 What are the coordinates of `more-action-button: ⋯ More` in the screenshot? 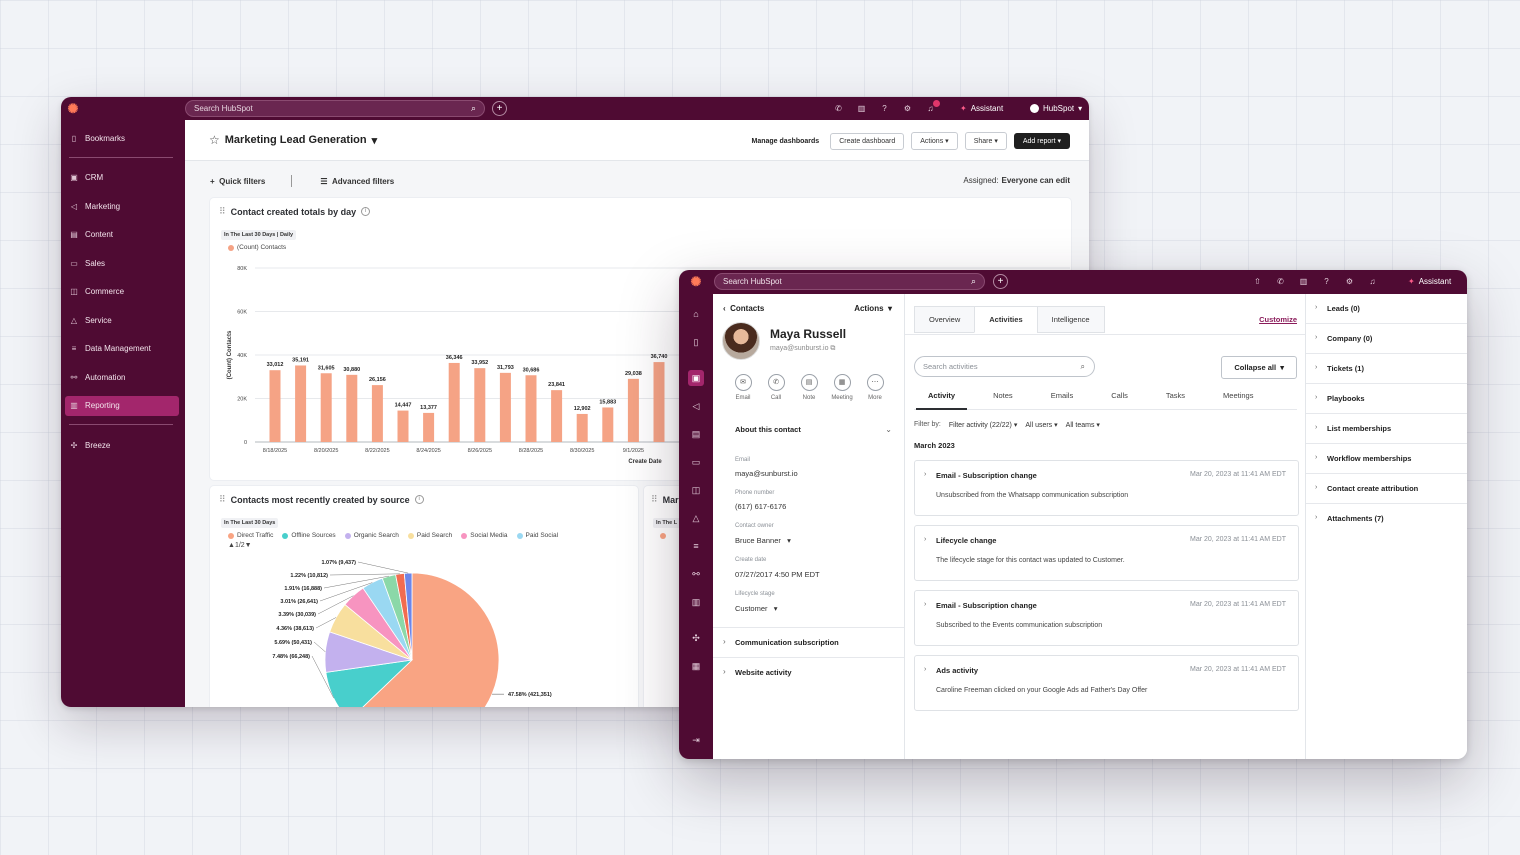 It's located at (875, 387).